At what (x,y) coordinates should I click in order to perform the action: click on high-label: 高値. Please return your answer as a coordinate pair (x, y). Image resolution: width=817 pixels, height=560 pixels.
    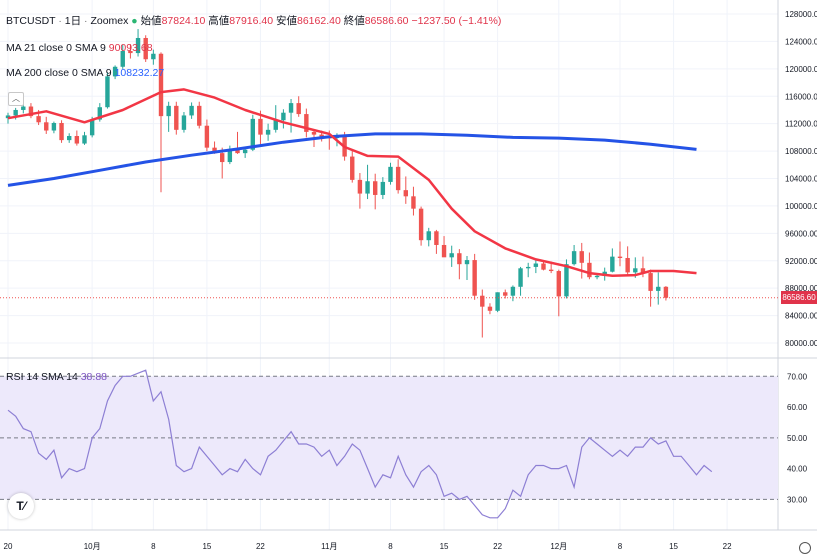
    Looking at the image, I should click on (219, 21).